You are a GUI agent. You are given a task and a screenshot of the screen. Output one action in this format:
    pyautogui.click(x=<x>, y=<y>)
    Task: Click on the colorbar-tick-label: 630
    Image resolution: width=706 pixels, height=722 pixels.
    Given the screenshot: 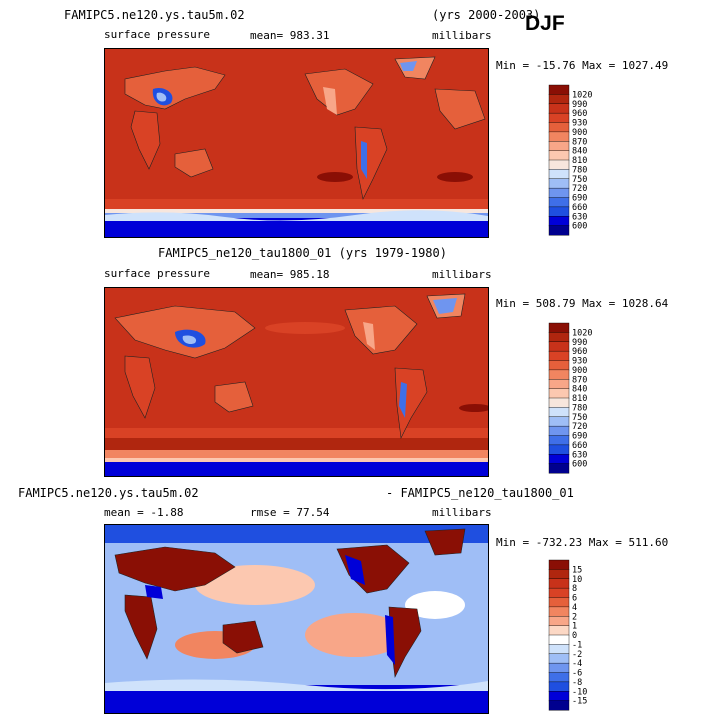 What is the action you would take?
    pyautogui.click(x=579, y=217)
    